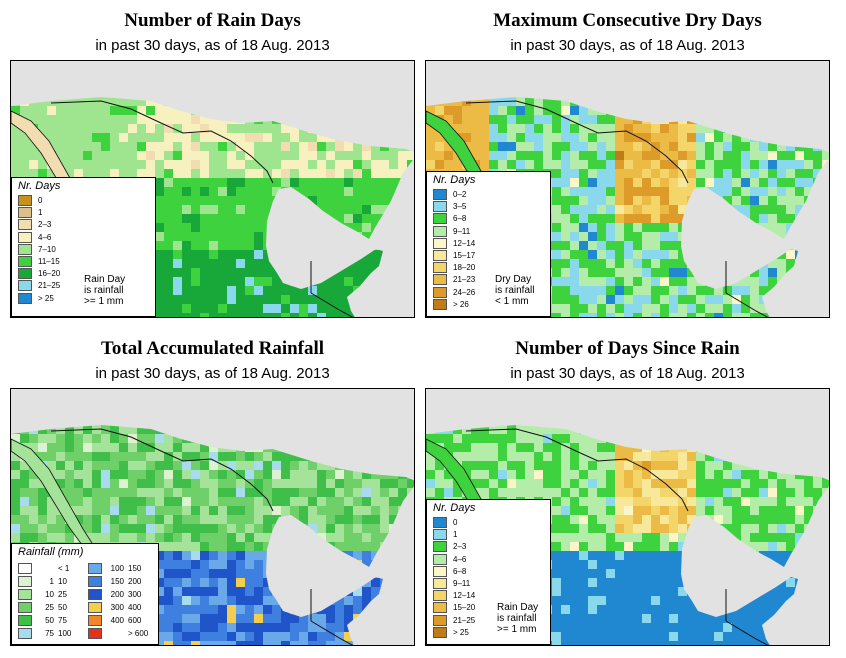 Image resolution: width=846 pixels, height=658 pixels. Describe the element at coordinates (114, 594) in the screenshot. I see `legend-entry: 200 300` at that location.